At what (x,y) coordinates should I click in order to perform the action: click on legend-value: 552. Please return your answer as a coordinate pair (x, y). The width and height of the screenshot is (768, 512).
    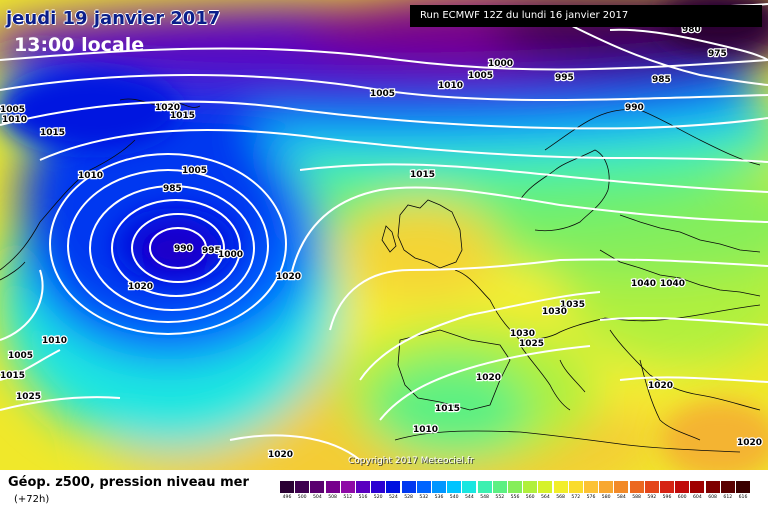
    Looking at the image, I should click on (500, 497).